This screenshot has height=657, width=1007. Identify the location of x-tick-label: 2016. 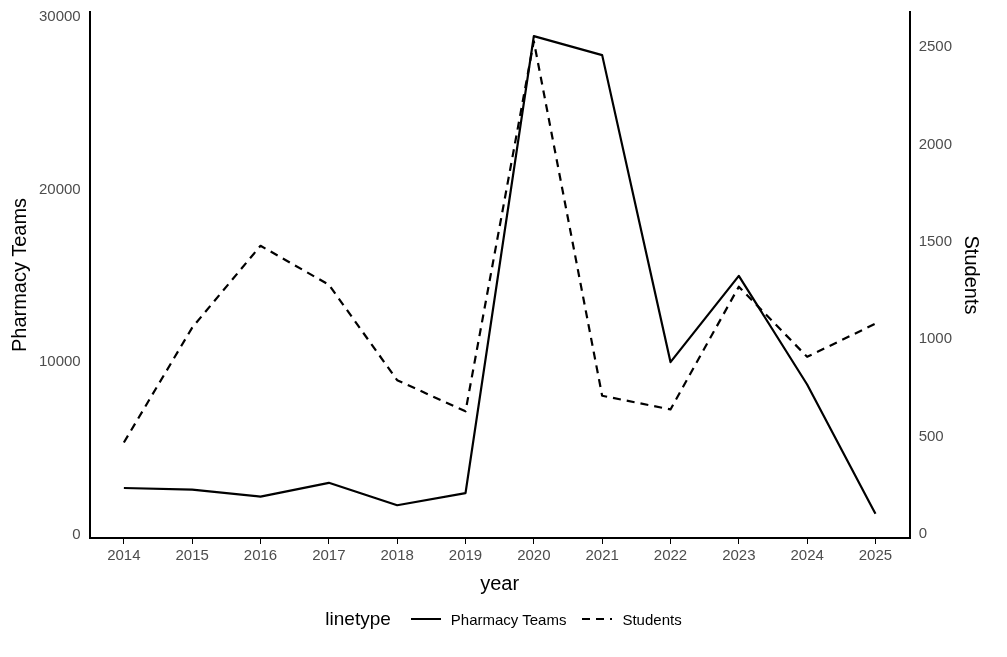
(260, 555).